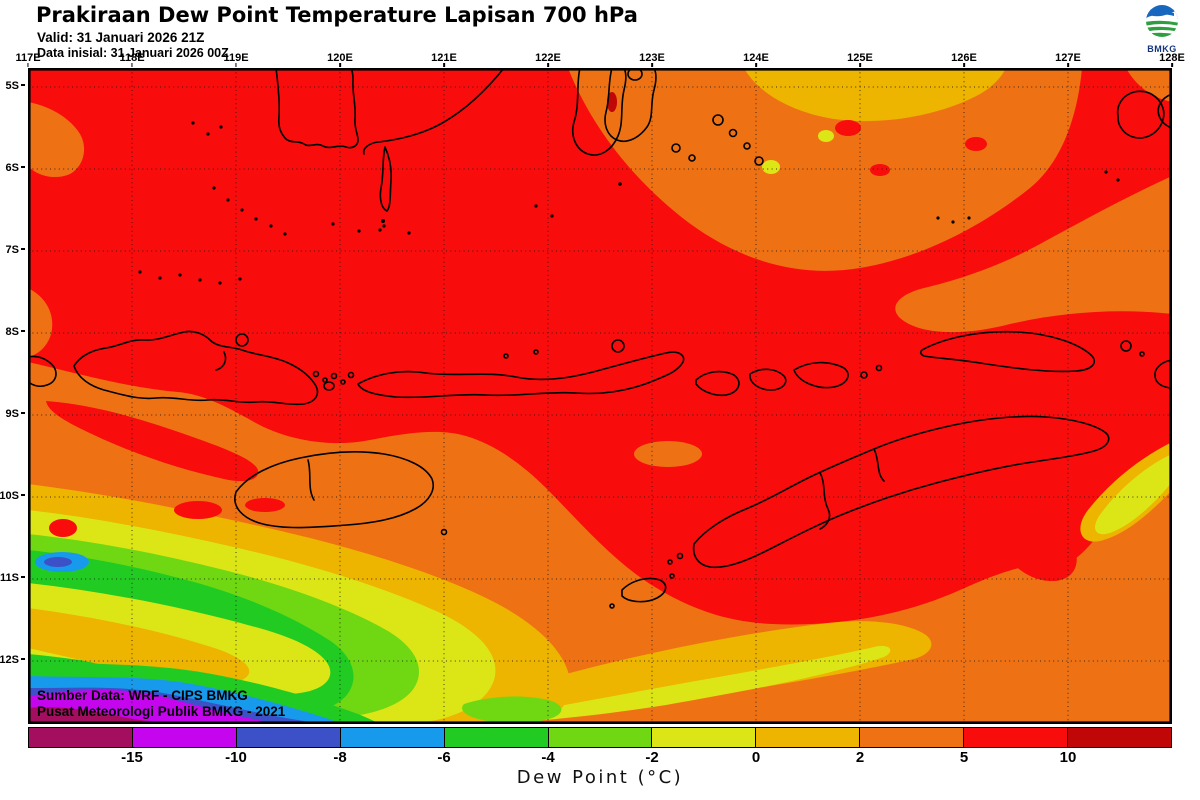 This screenshot has height=800, width=1200. I want to click on source-line-1: Sumber Data: WRF - CIPS BMKG, so click(142, 695).